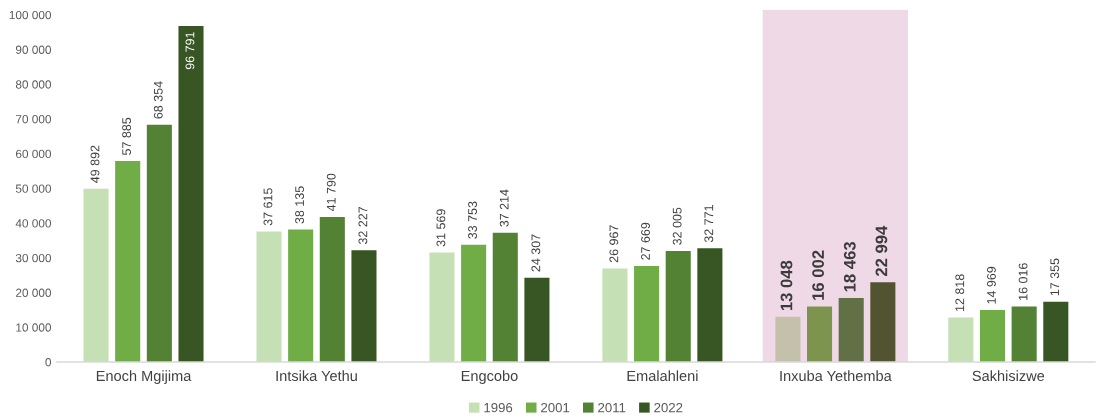 The height and width of the screenshot is (419, 1097). What do you see at coordinates (489, 377) in the screenshot?
I see `x-tick-label: Engcobo` at bounding box center [489, 377].